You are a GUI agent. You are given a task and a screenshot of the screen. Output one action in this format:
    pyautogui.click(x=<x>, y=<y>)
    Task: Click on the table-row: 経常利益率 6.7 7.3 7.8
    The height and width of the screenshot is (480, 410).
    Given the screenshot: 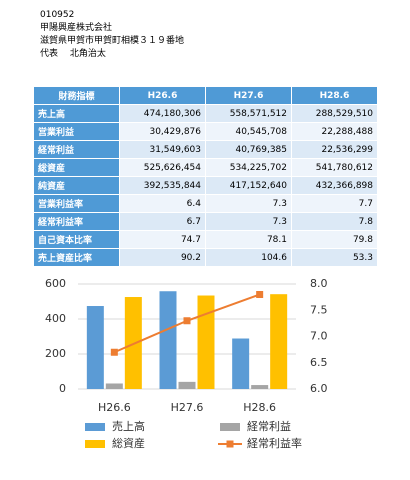 What is the action you would take?
    pyautogui.click(x=205, y=221)
    